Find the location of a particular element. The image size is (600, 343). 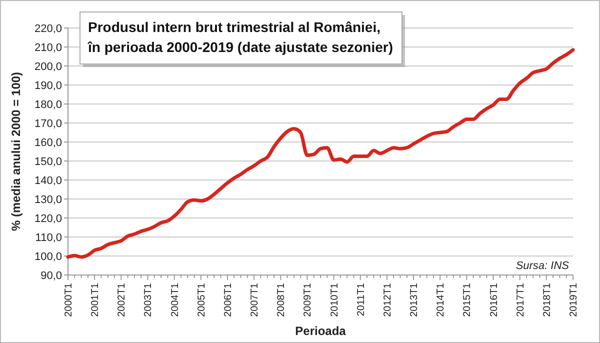

x-tick-label: 2008T1 is located at coordinates (282, 299).